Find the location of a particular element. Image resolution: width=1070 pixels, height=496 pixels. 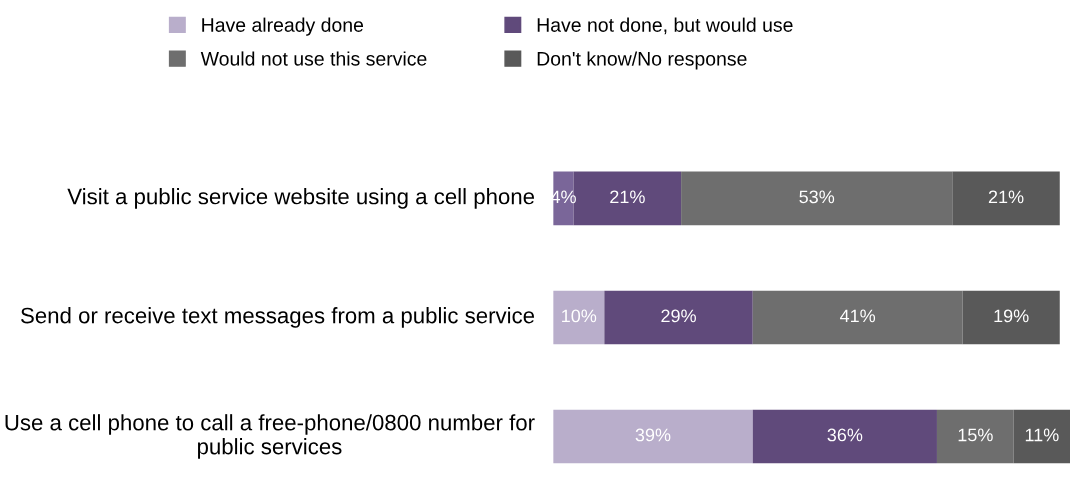

data-label: 15% is located at coordinates (975, 435).